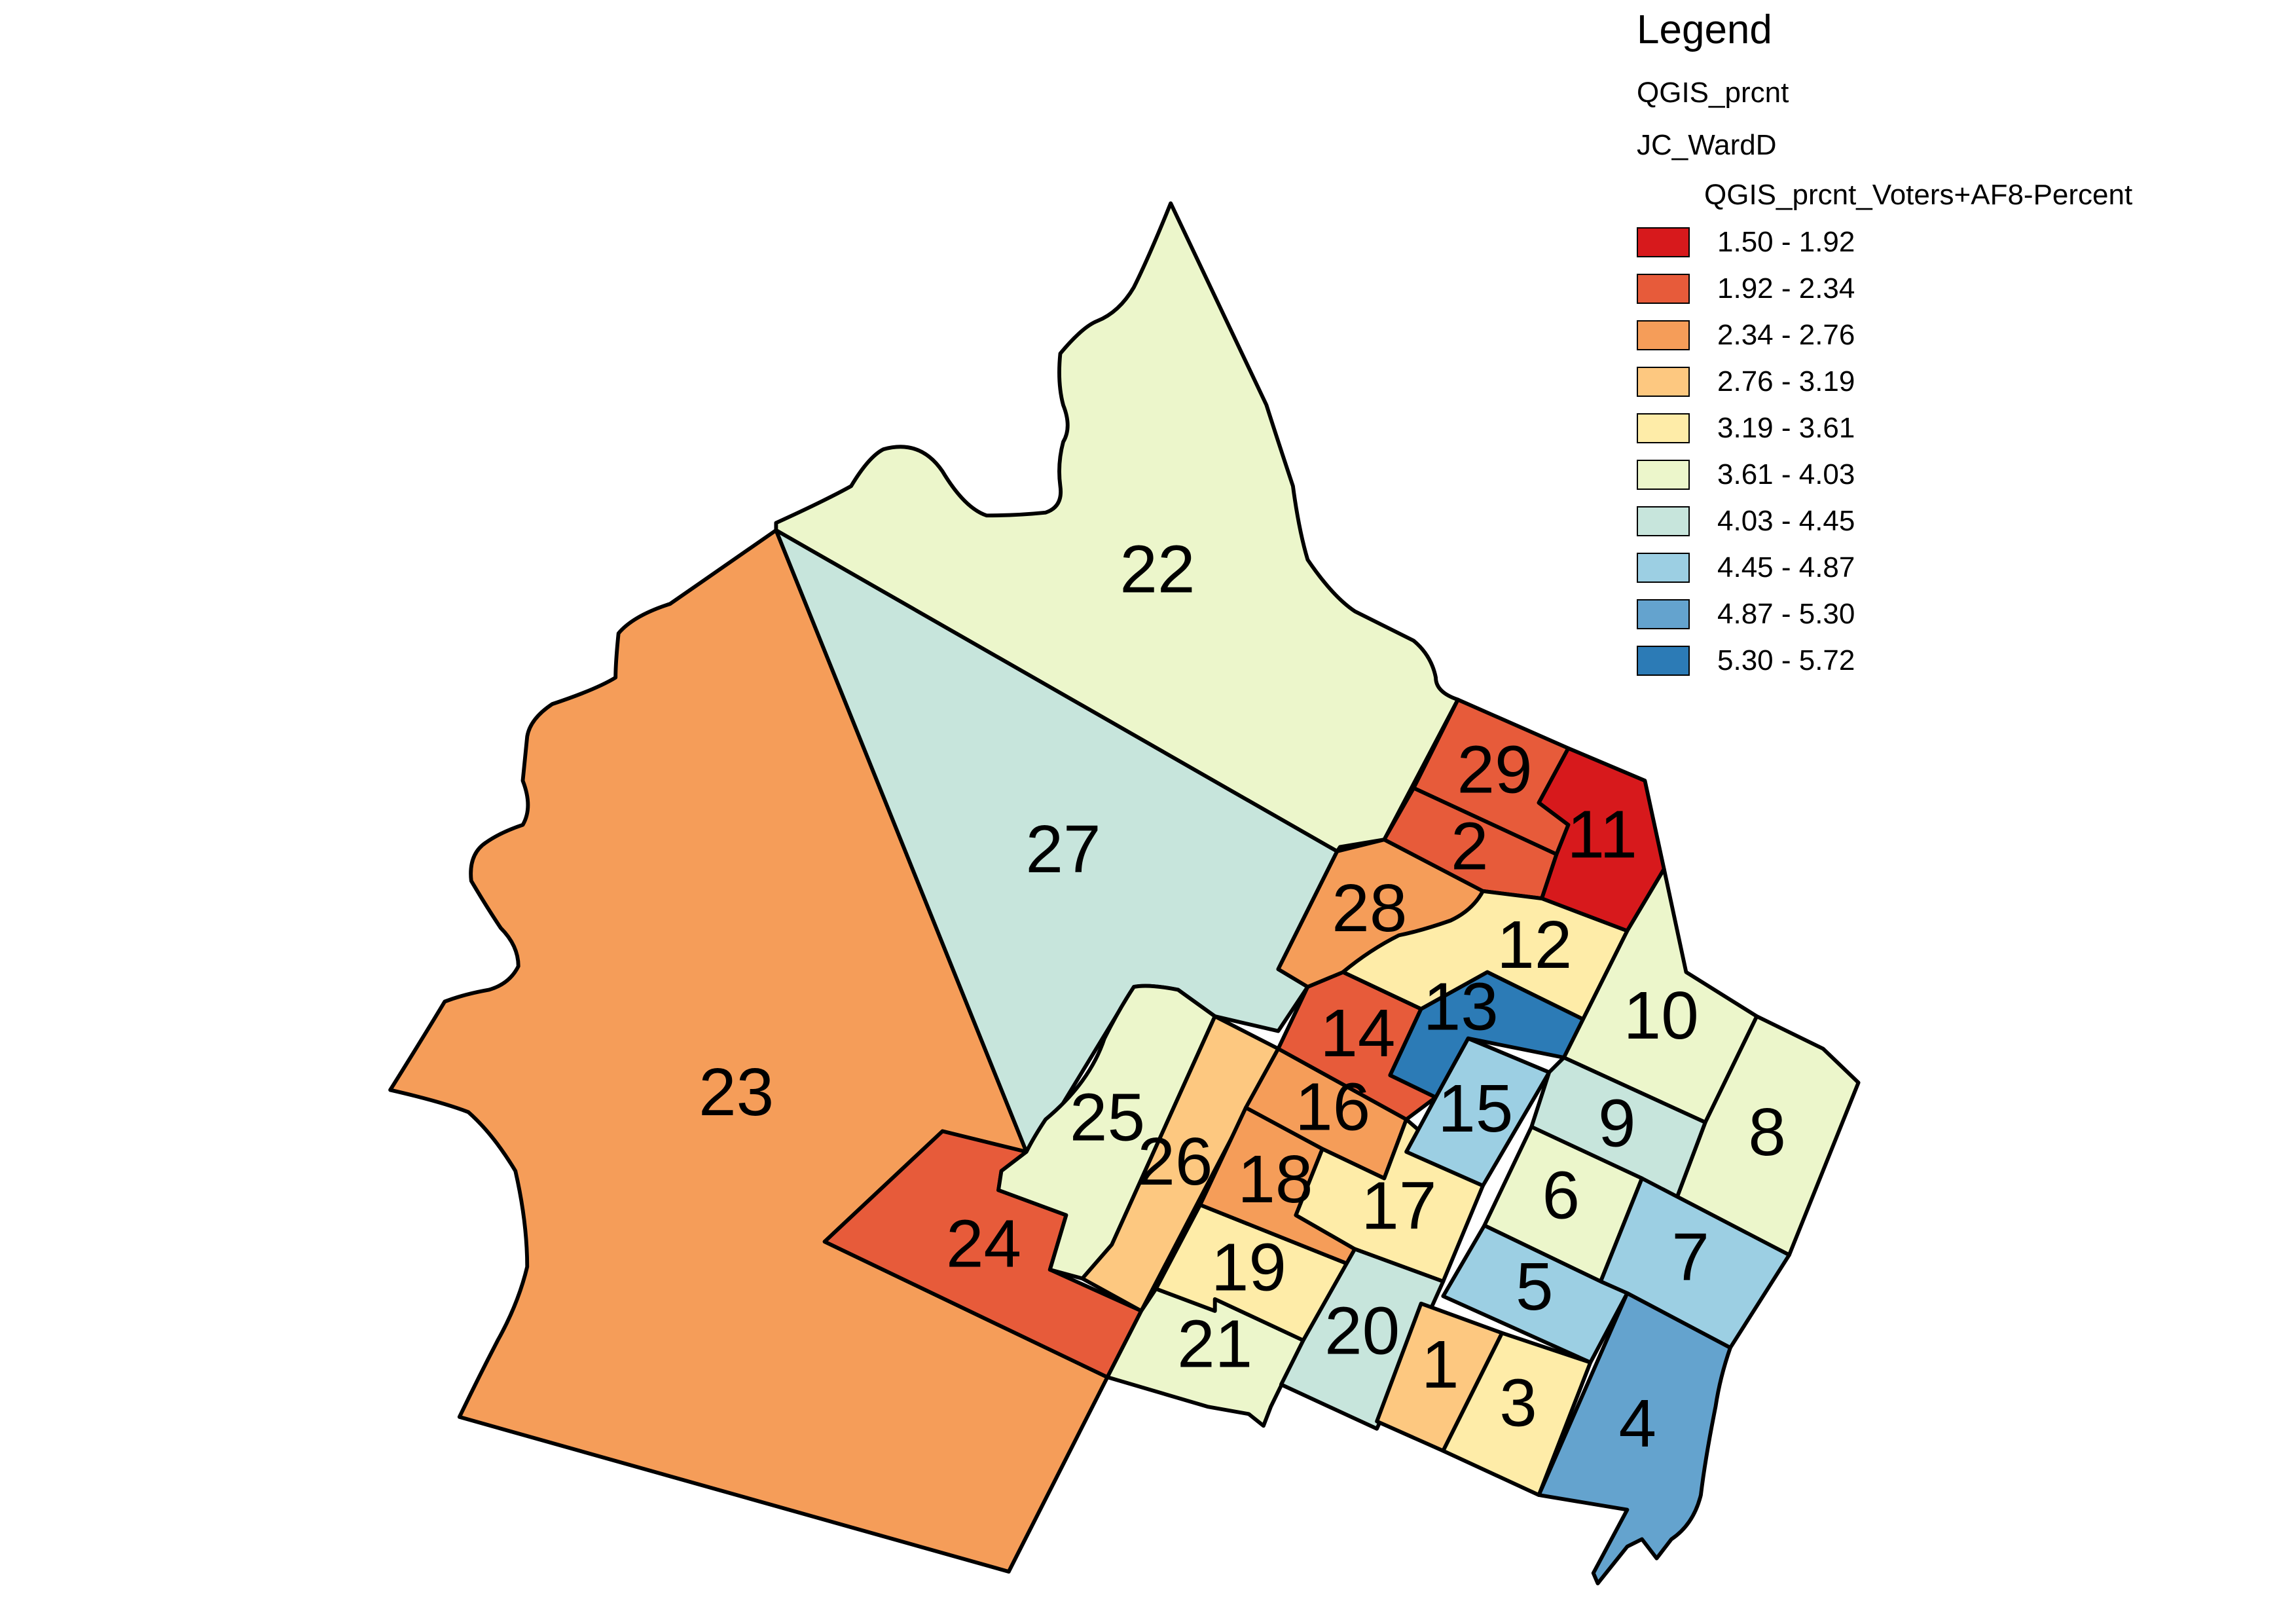 This screenshot has width=2296, height=1624. I want to click on legend-label: 1.50 - 1.92, so click(1786, 242).